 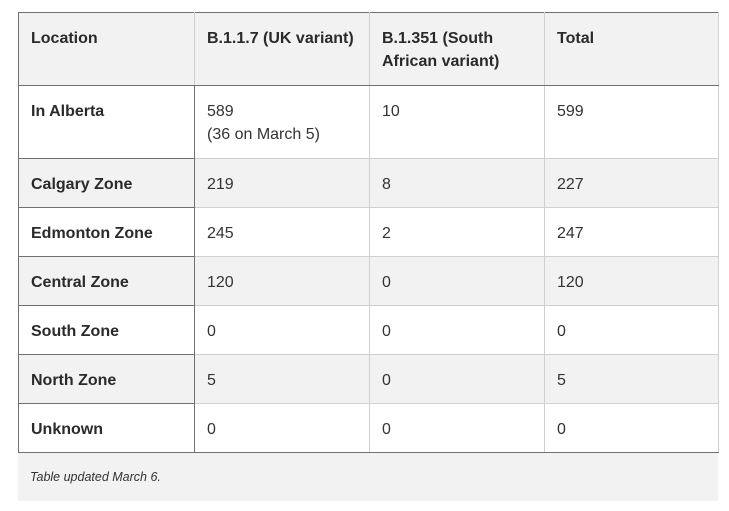 What do you see at coordinates (457, 232) in the screenshot?
I see `row-sa-value: 2` at bounding box center [457, 232].